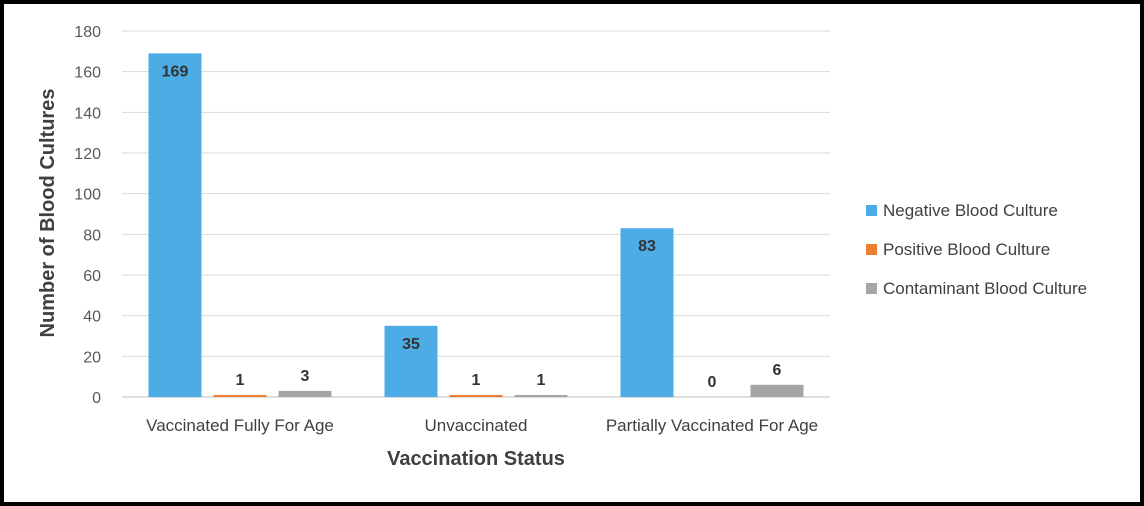 Image resolution: width=1144 pixels, height=506 pixels. Describe the element at coordinates (985, 288) in the screenshot. I see `legend-label: Contaminant Blood Culture` at that location.